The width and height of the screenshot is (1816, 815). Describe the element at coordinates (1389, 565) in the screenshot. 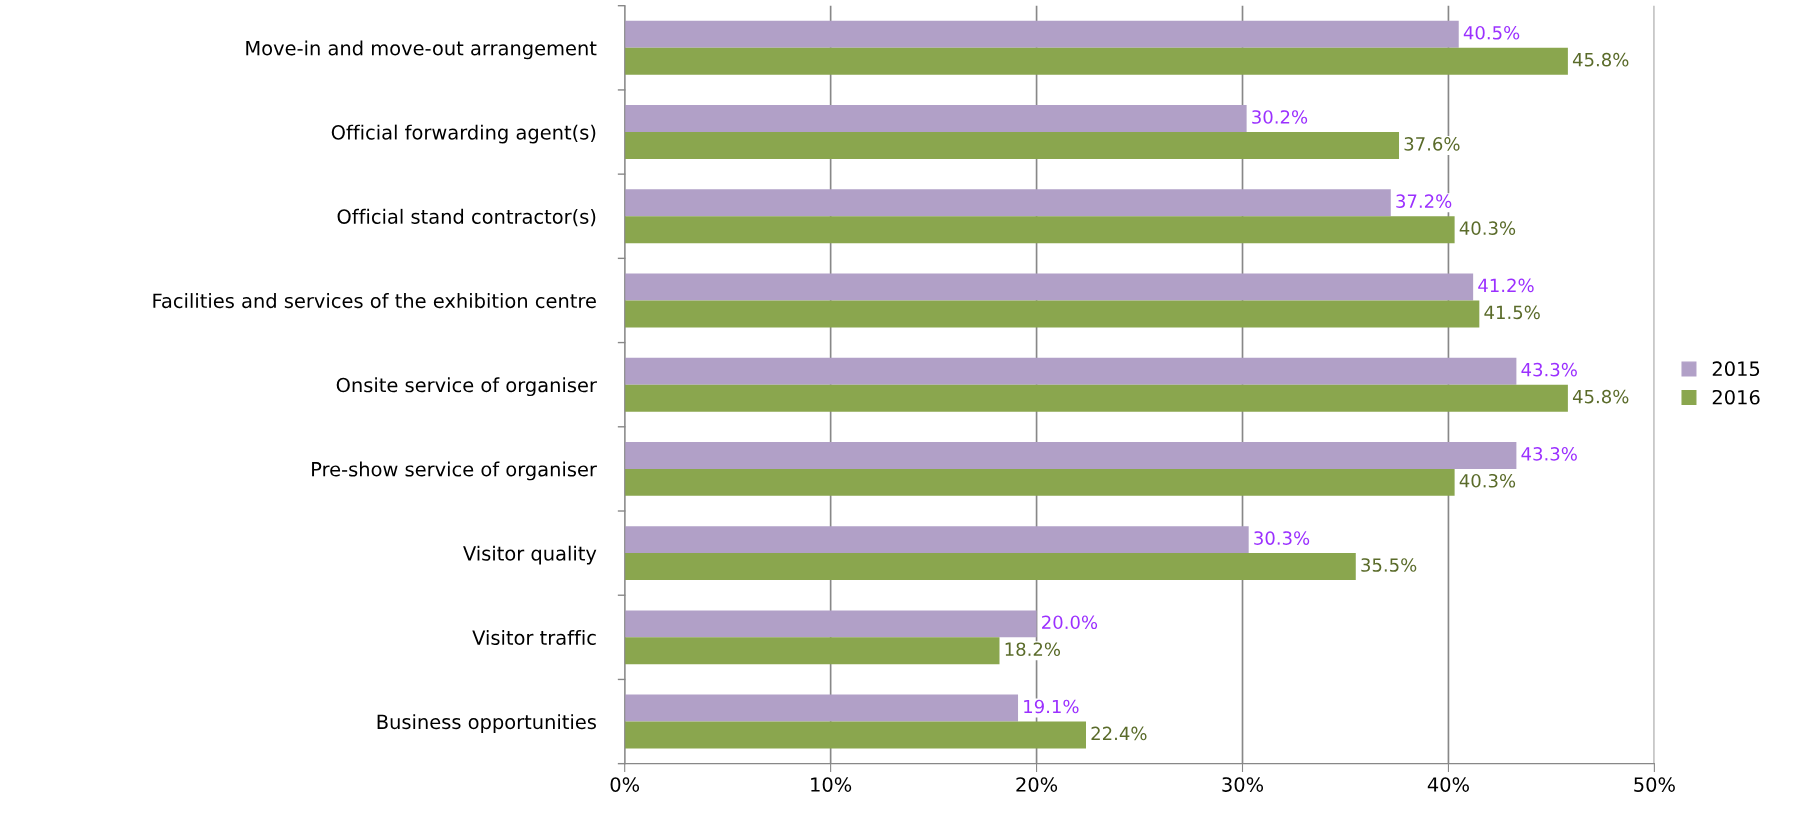

I see `data-label: 35.5%` at that location.